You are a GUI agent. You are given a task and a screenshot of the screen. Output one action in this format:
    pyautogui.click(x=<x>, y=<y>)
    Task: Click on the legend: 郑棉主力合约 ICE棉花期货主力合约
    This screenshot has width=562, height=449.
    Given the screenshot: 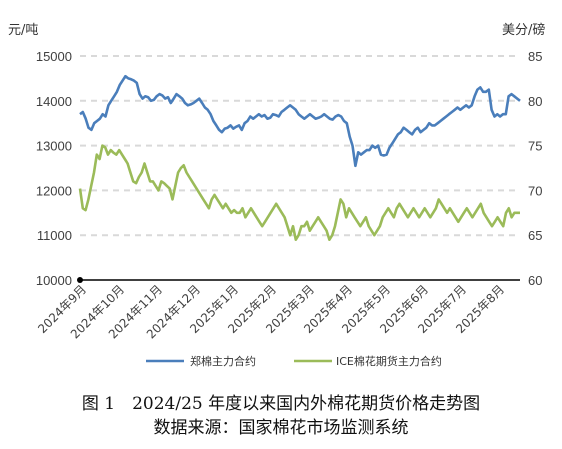 What is the action you would take?
    pyautogui.click(x=294, y=361)
    